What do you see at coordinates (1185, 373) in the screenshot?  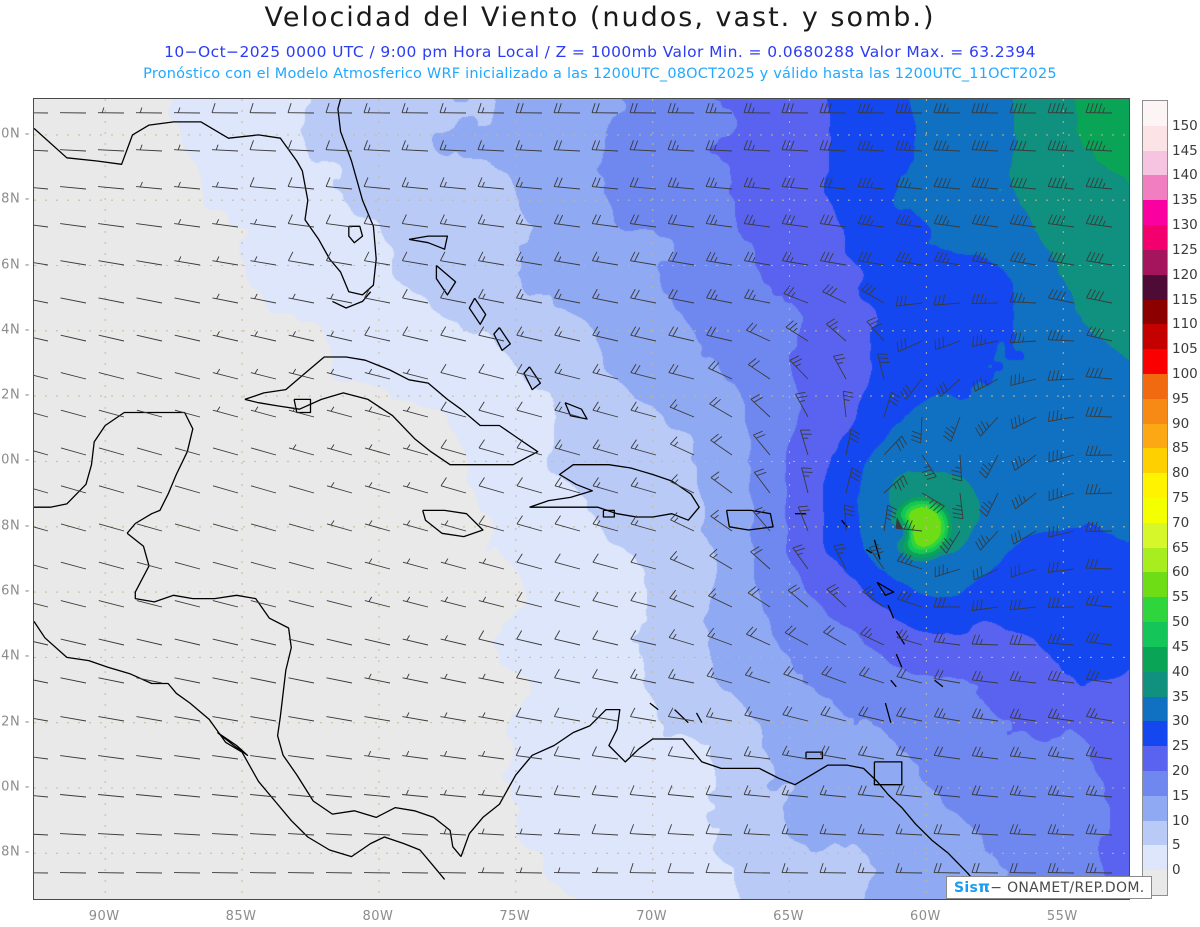 I see `colorbar-tick-label: 100` at bounding box center [1185, 373].